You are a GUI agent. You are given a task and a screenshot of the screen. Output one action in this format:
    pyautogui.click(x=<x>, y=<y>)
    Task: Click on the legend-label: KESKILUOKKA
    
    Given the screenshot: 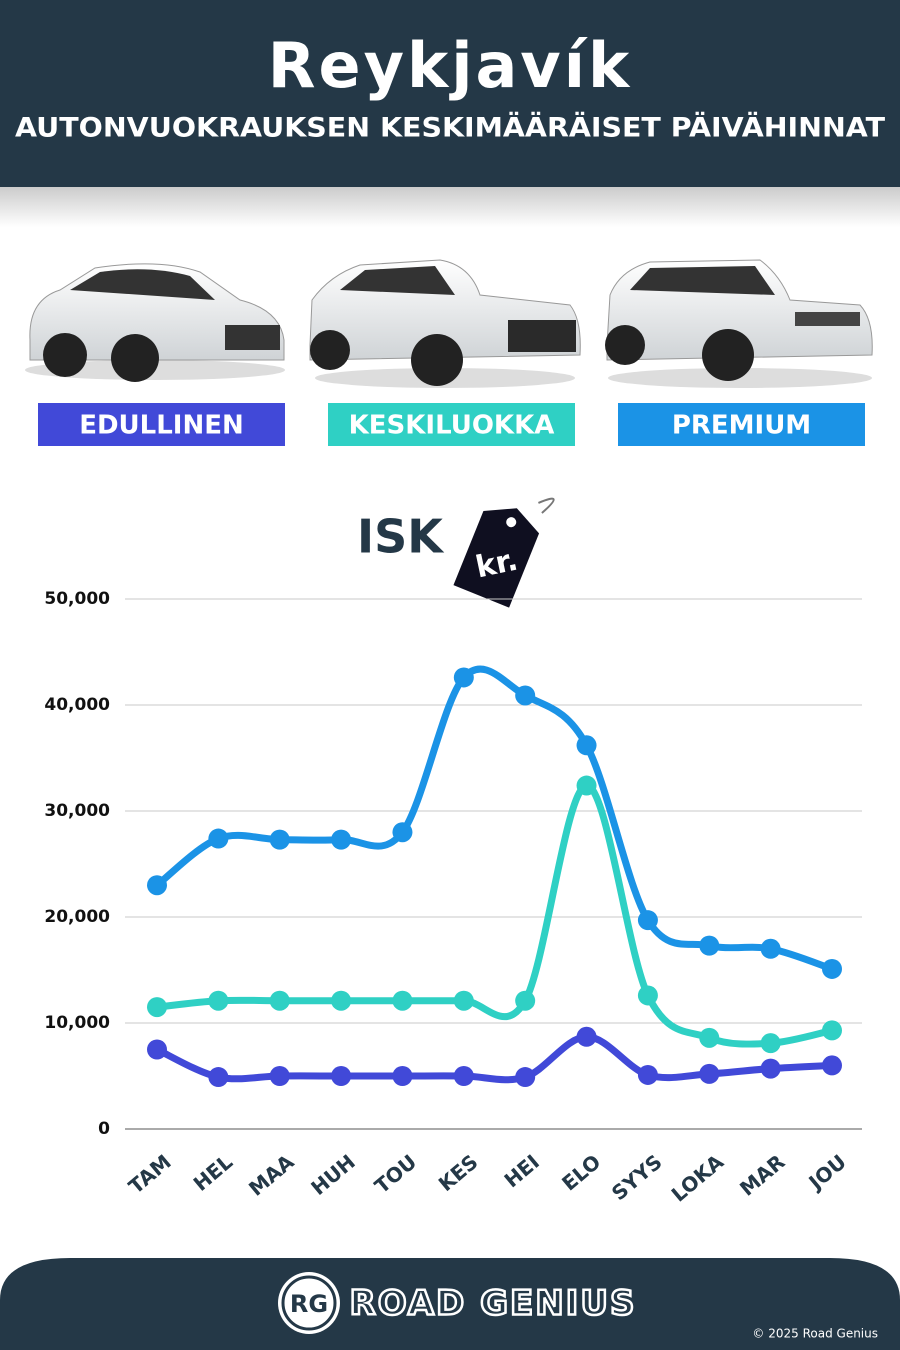 What is the action you would take?
    pyautogui.click(x=452, y=426)
    